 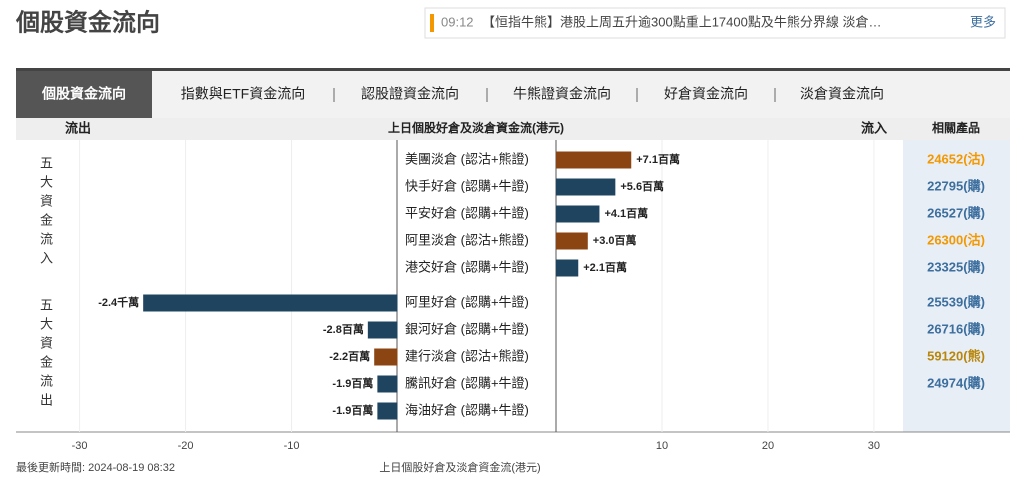 What do you see at coordinates (80, 446) in the screenshot?
I see `x-tick-label: -30` at bounding box center [80, 446].